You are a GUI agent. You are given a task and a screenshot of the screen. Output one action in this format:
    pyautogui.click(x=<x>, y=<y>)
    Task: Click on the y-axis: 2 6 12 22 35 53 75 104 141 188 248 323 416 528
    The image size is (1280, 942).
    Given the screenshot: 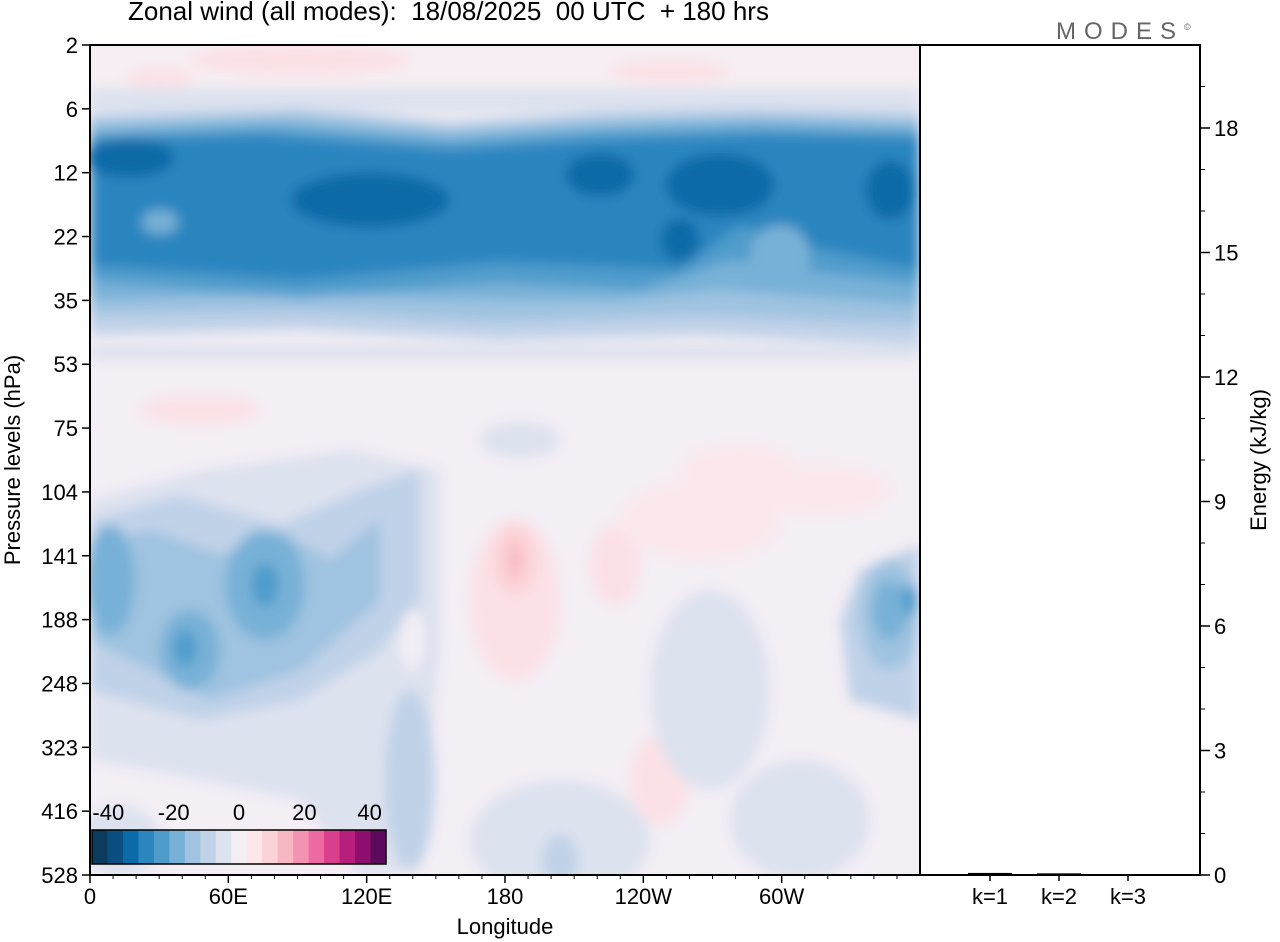 What is the action you would take?
    pyautogui.click(x=65, y=460)
    